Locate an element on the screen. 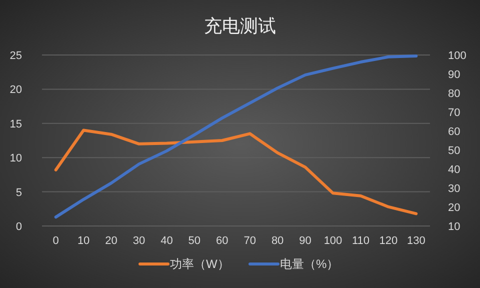  x-tick-label: 120 is located at coordinates (388, 241).